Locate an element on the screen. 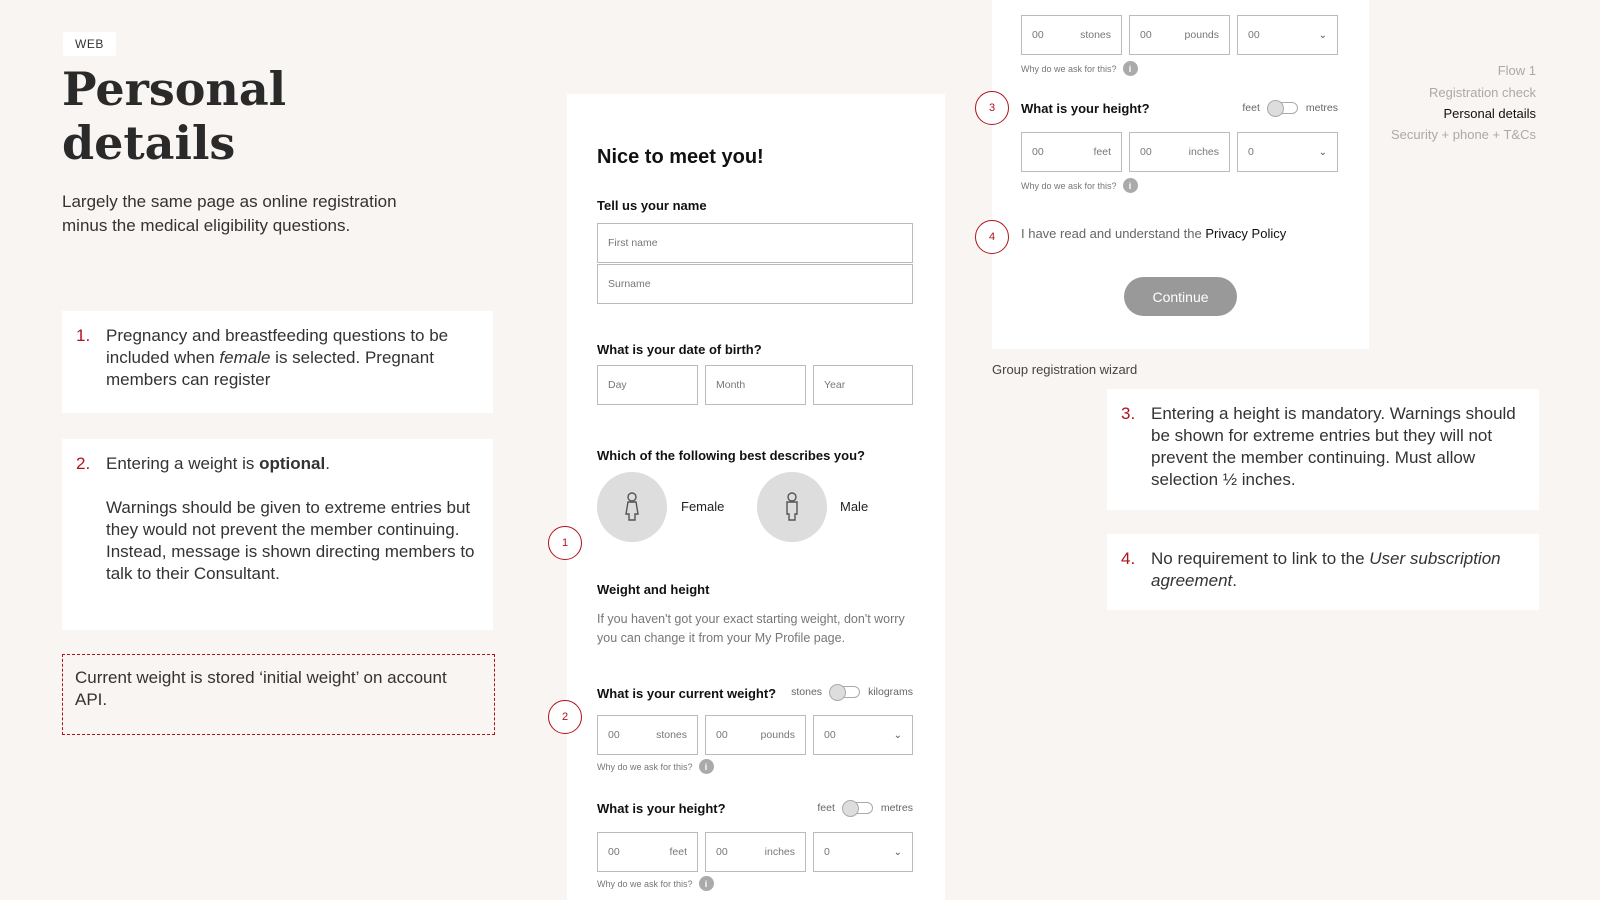  weight-unit-toggle: stones kilograms is located at coordinates (852, 692).